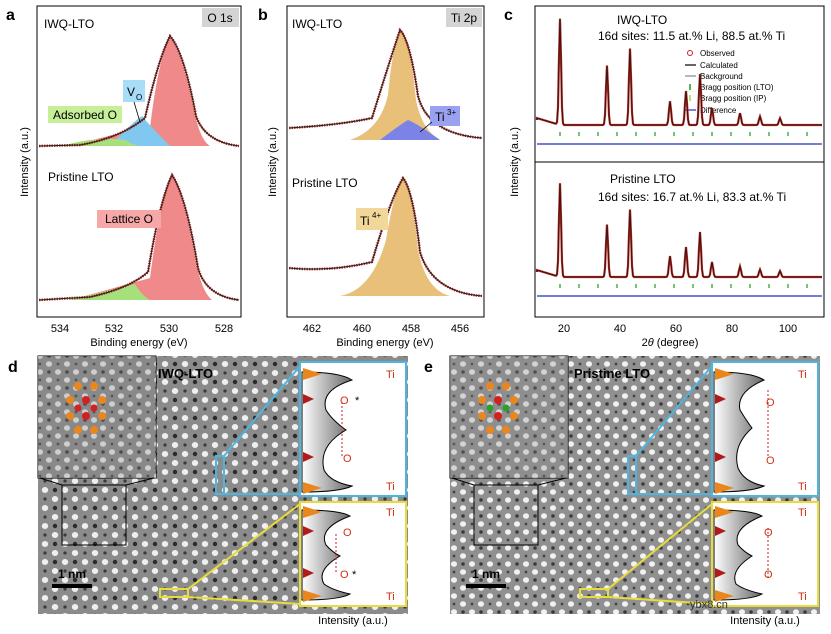  What do you see at coordinates (139, 161) in the screenshot?
I see `panel-a-frame` at bounding box center [139, 161].